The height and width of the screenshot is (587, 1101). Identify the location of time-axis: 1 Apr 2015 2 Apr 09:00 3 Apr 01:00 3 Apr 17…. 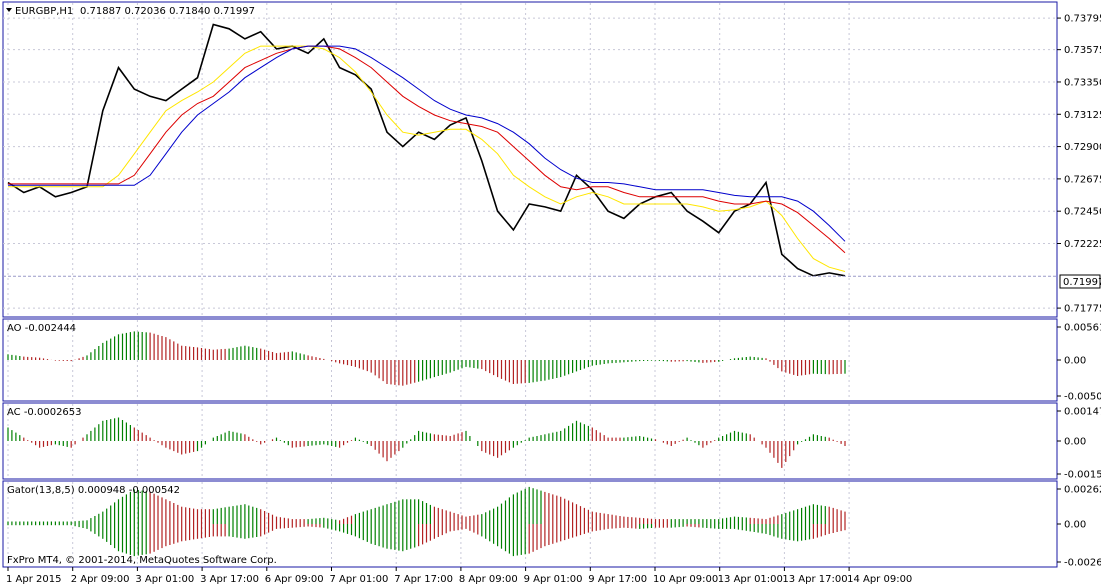
(459, 576).